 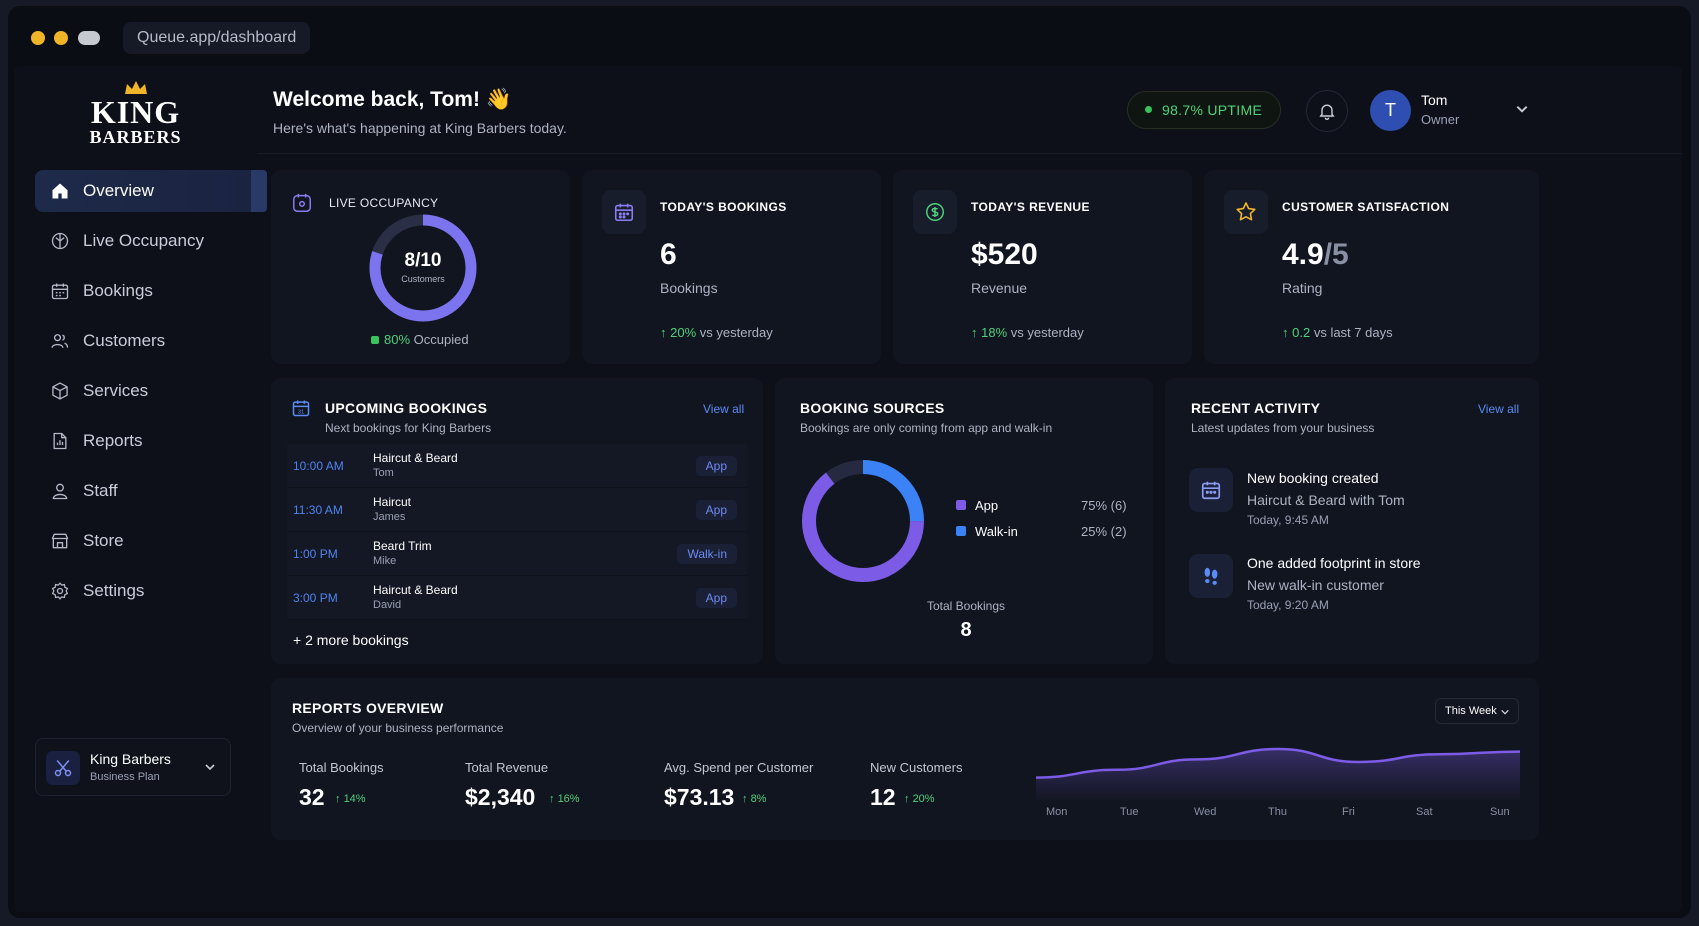 I want to click on metric-label: Avg. Spend per Customer, so click(x=739, y=767).